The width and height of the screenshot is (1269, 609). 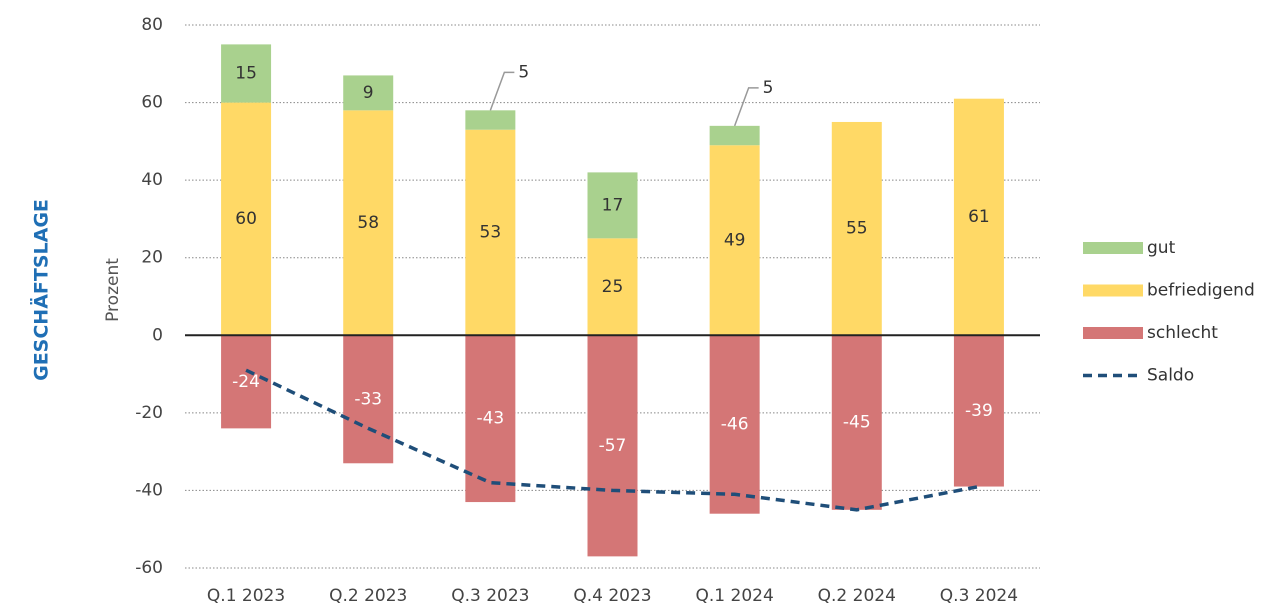 What do you see at coordinates (157, 335) in the screenshot?
I see `y-tick-label: 0` at bounding box center [157, 335].